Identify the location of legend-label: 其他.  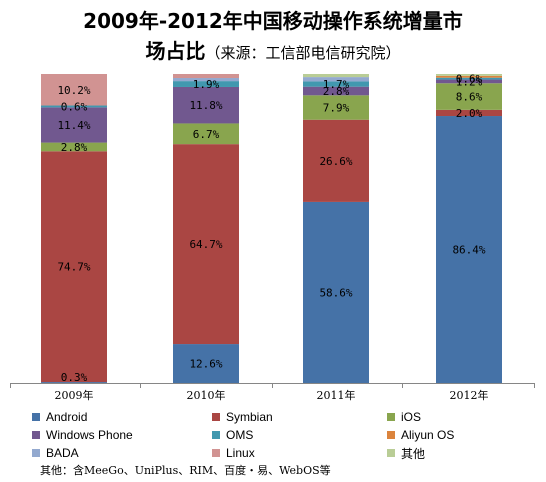
(413, 453).